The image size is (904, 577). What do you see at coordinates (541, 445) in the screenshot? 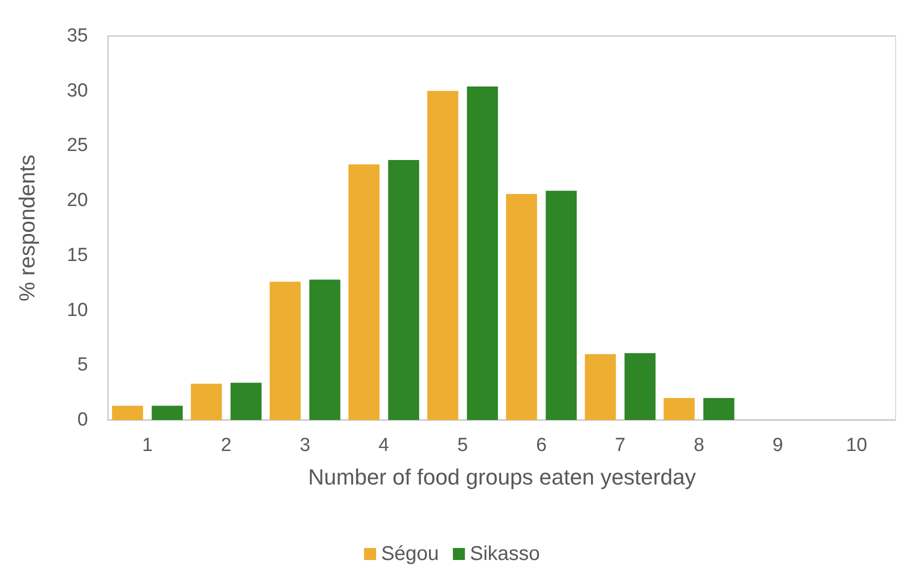
I see `x-tick-label: 6` at bounding box center [541, 445].